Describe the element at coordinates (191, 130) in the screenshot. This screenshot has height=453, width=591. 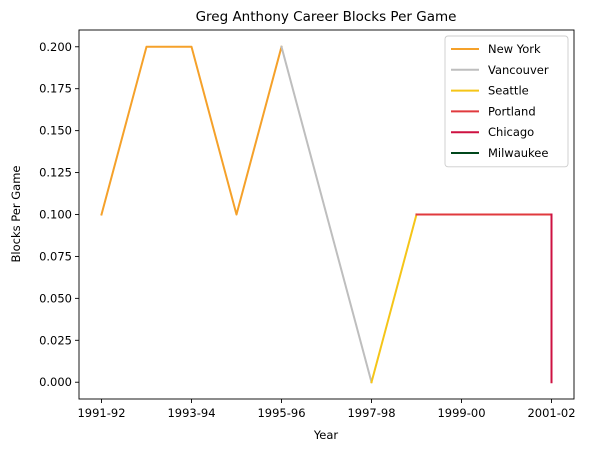
I see `series-line-new-york` at that location.